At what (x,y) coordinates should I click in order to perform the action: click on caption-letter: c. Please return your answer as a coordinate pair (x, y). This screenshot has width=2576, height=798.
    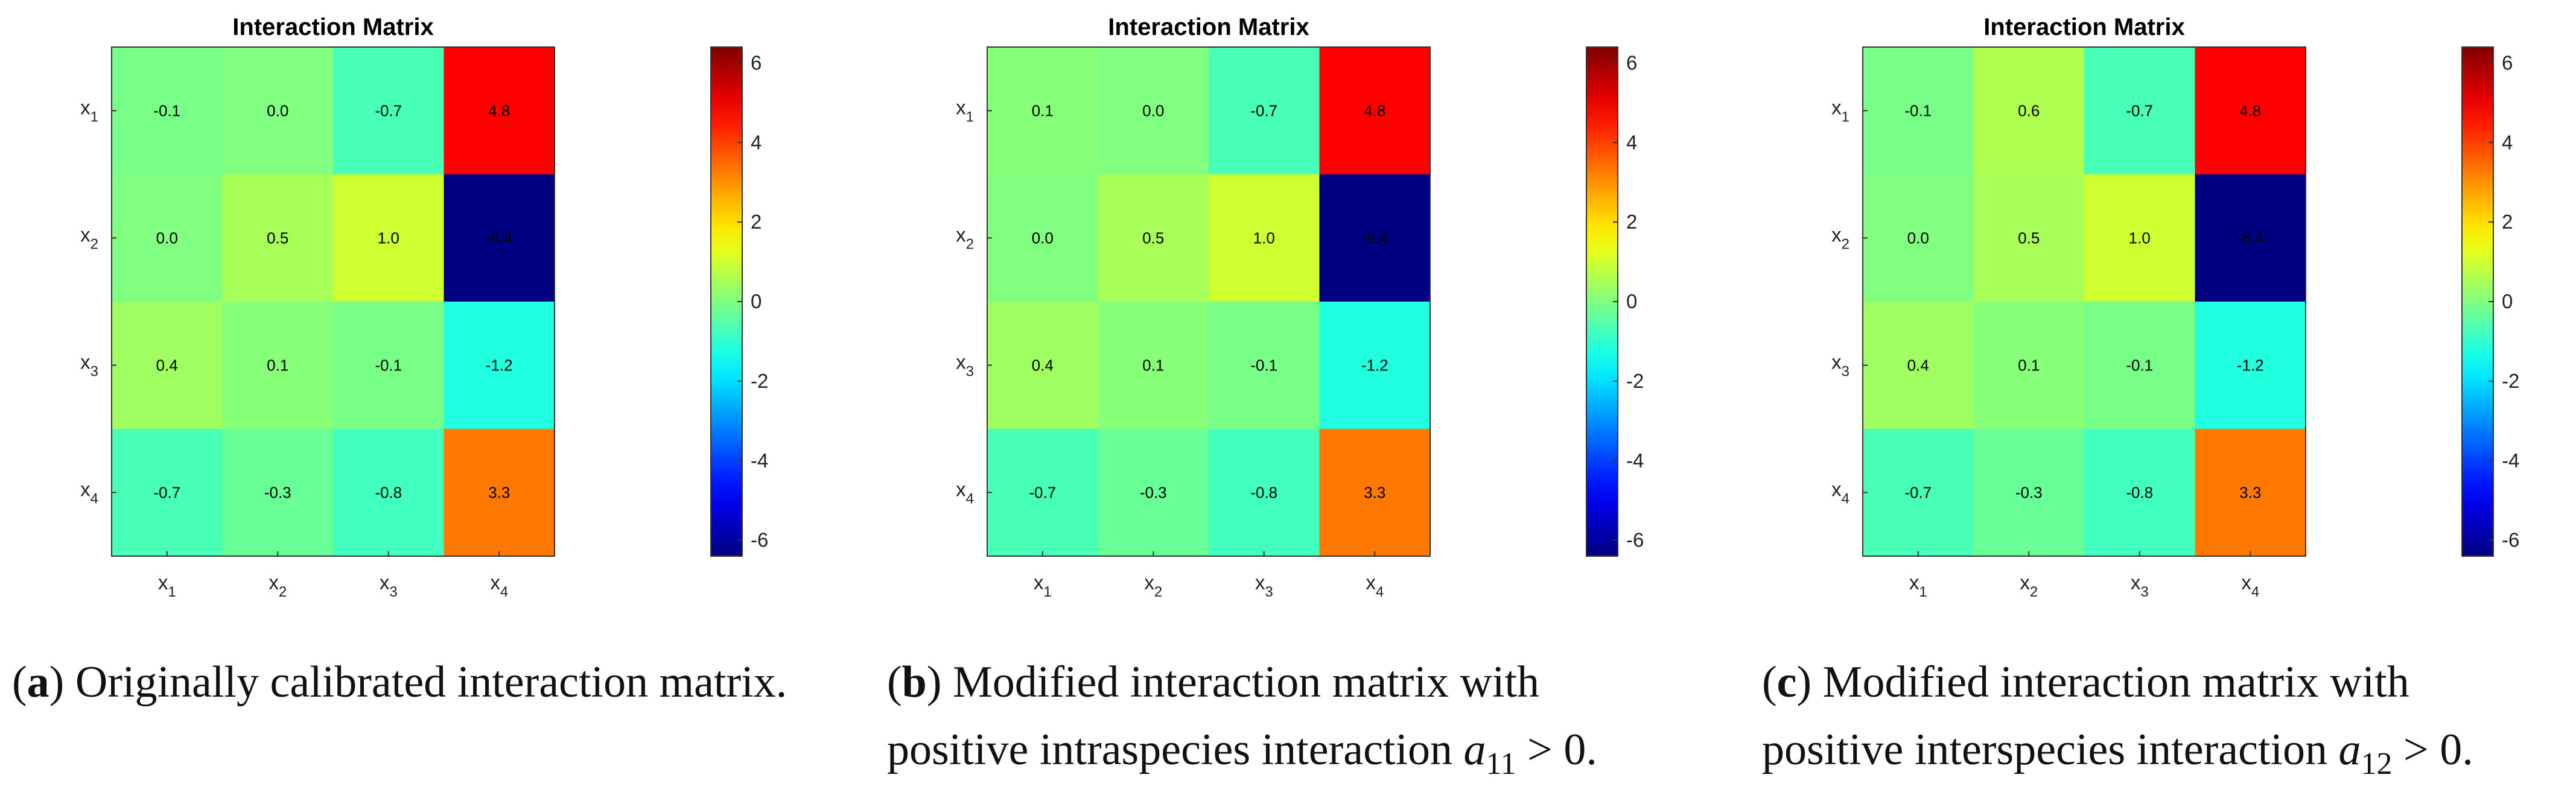
    Looking at the image, I should click on (1787, 682).